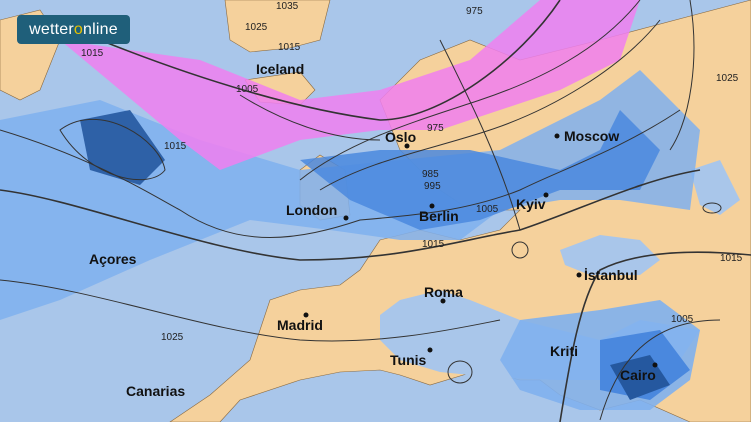  I want to click on logo-text: wetter, so click(51, 29).